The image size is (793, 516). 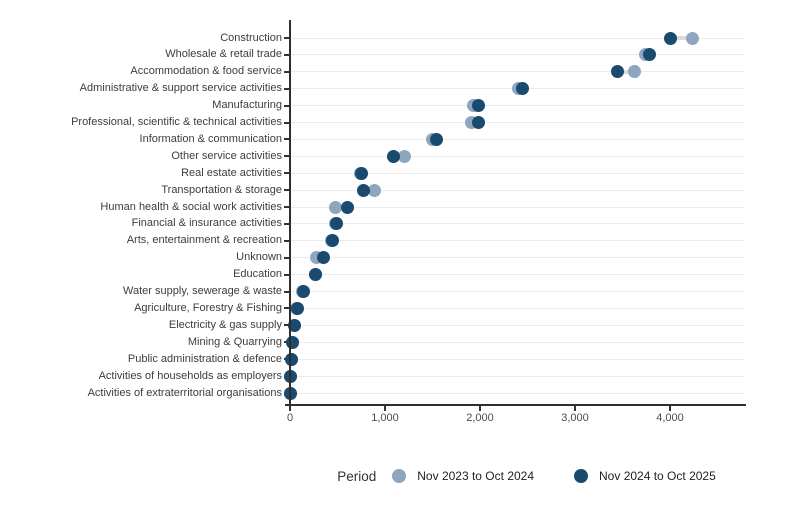 What do you see at coordinates (645, 476) in the screenshot?
I see `legend-item-nov-2024-oct-2025: Nov 2024 to Oct 2025` at bounding box center [645, 476].